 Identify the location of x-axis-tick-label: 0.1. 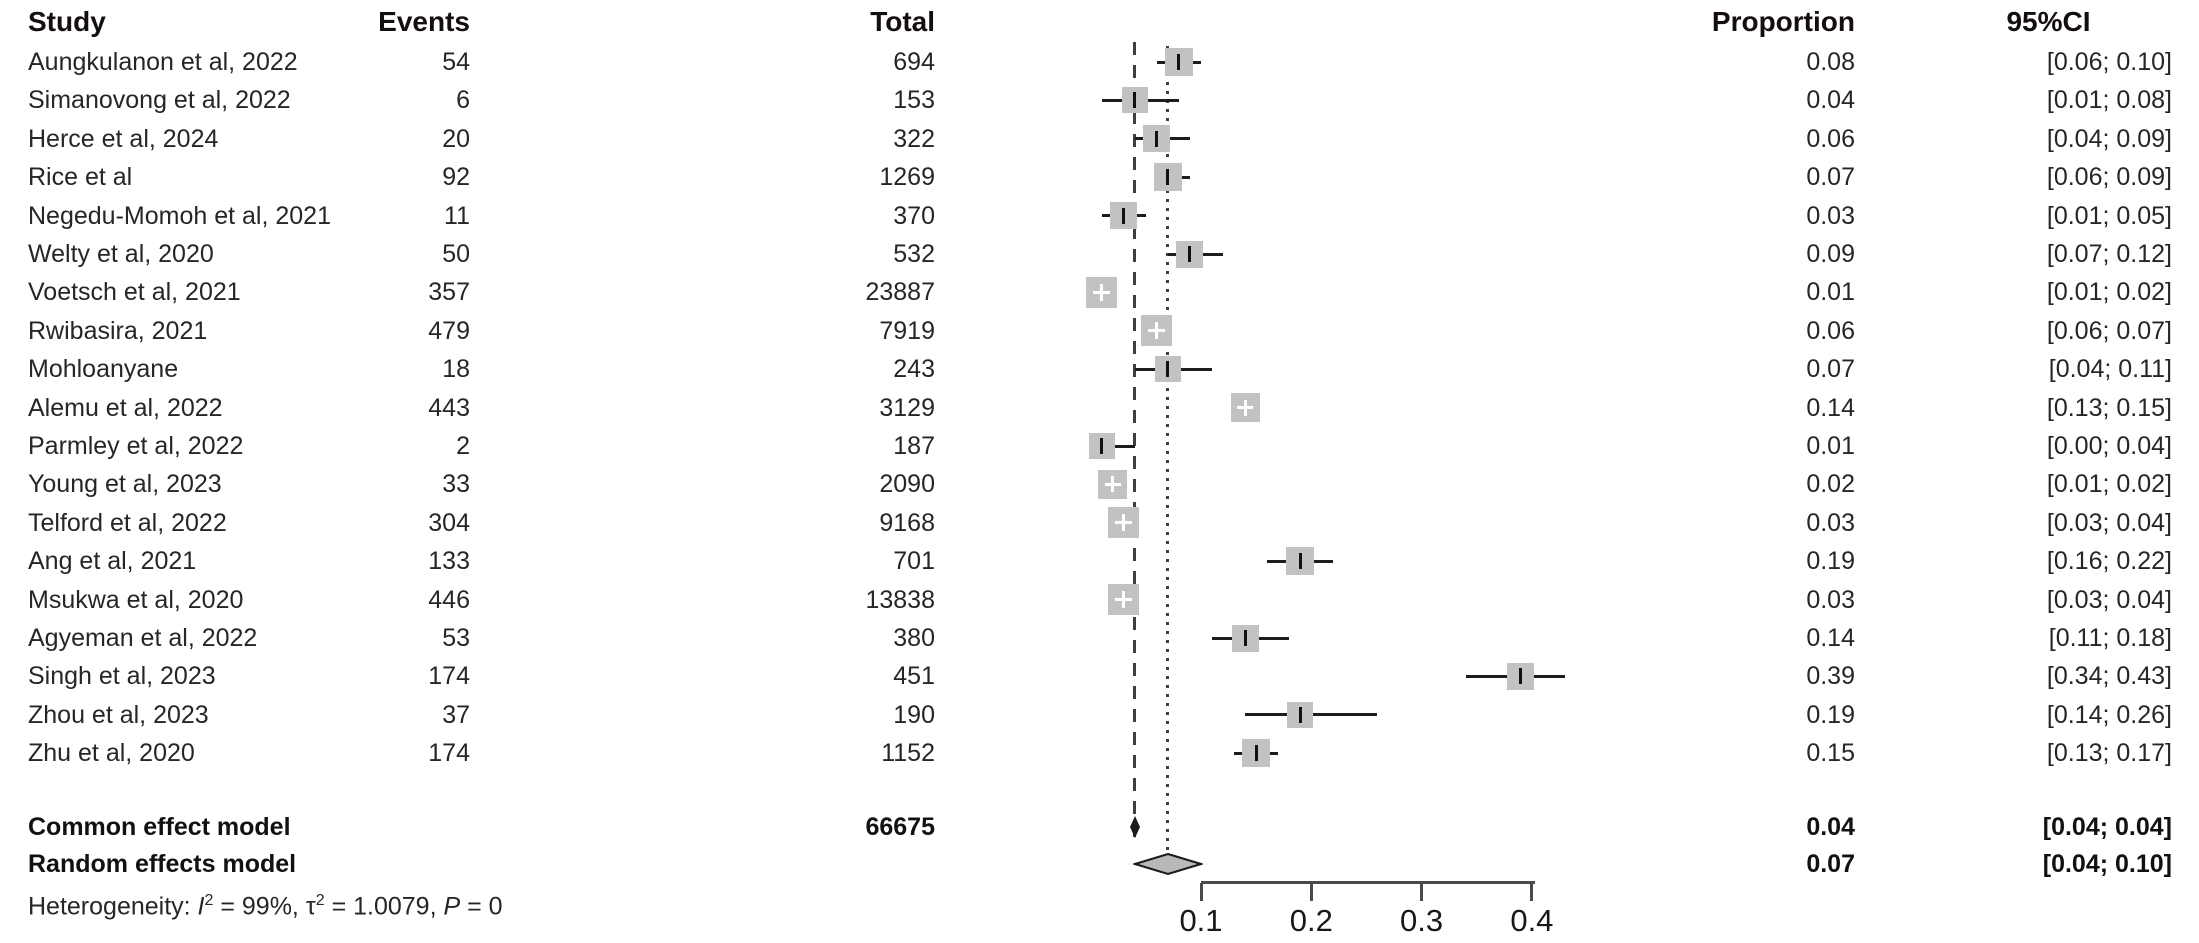
(1201, 920).